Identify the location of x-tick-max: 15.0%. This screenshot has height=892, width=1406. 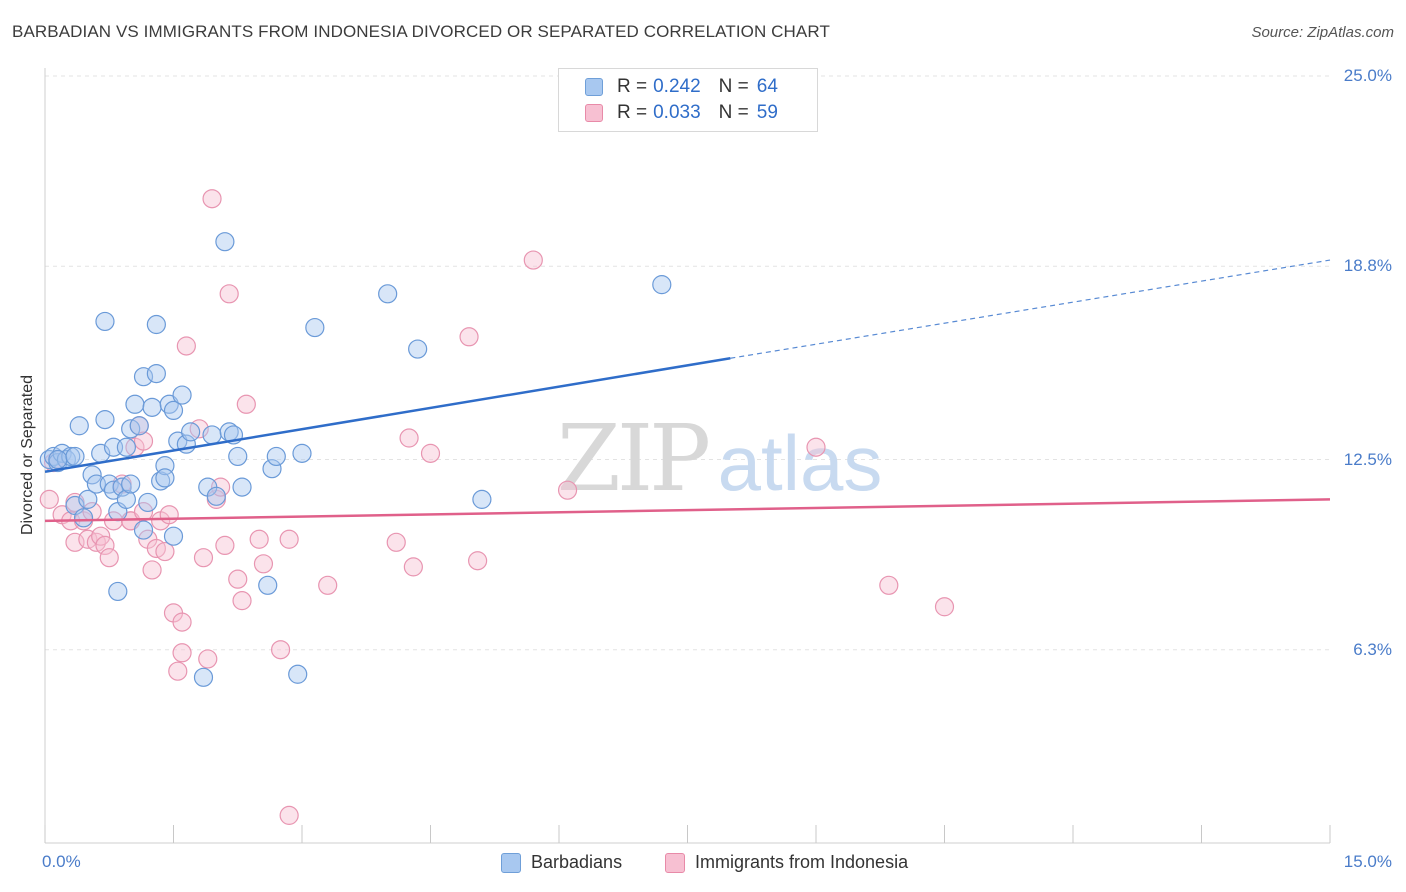
(1367, 861).